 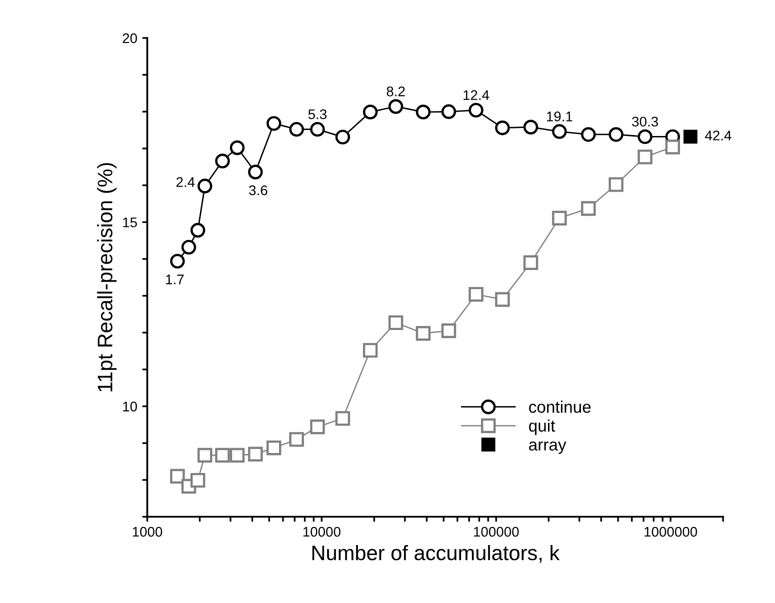 I want to click on y-tick-label: 15, so click(x=130, y=223).